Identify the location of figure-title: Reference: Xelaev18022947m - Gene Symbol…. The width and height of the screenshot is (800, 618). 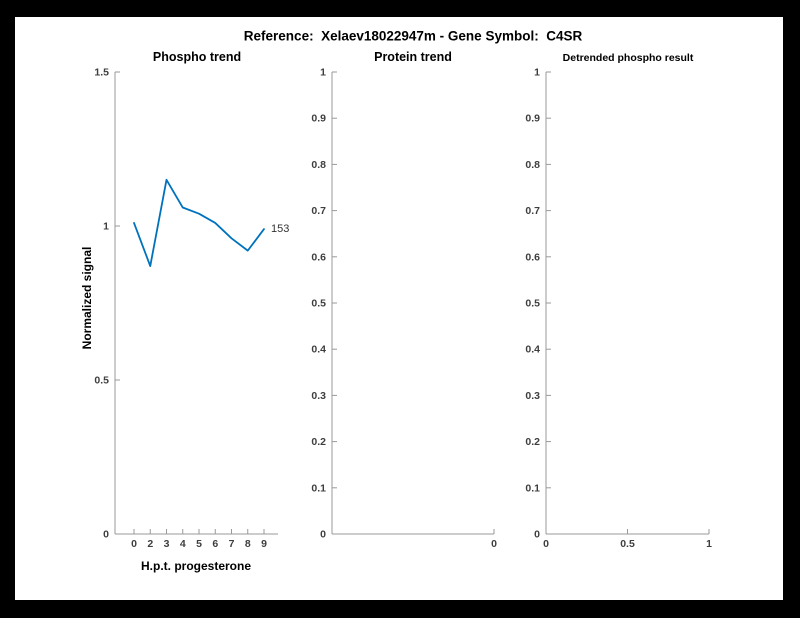
(413, 36).